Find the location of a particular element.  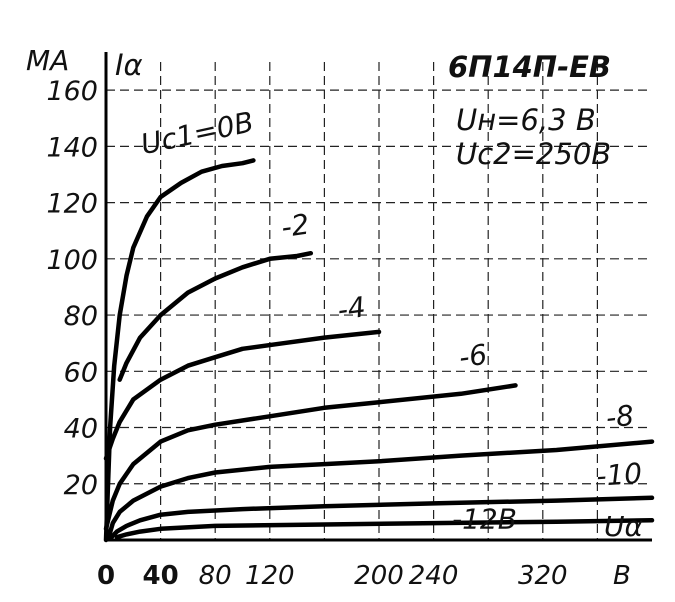

x-tick-label: 320 is located at coordinates (543, 576).